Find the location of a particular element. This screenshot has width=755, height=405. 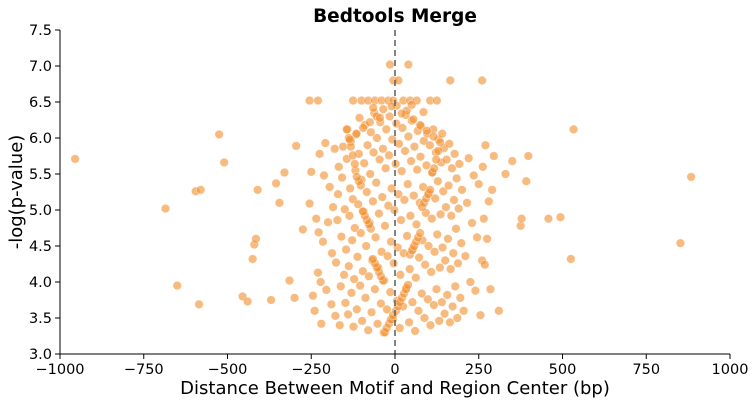

y-axis-ticks: 3.0 3.5 4.0 4.5 5.0 5.5 6.0 6.5 7.0 7.5 is located at coordinates (44, 193).